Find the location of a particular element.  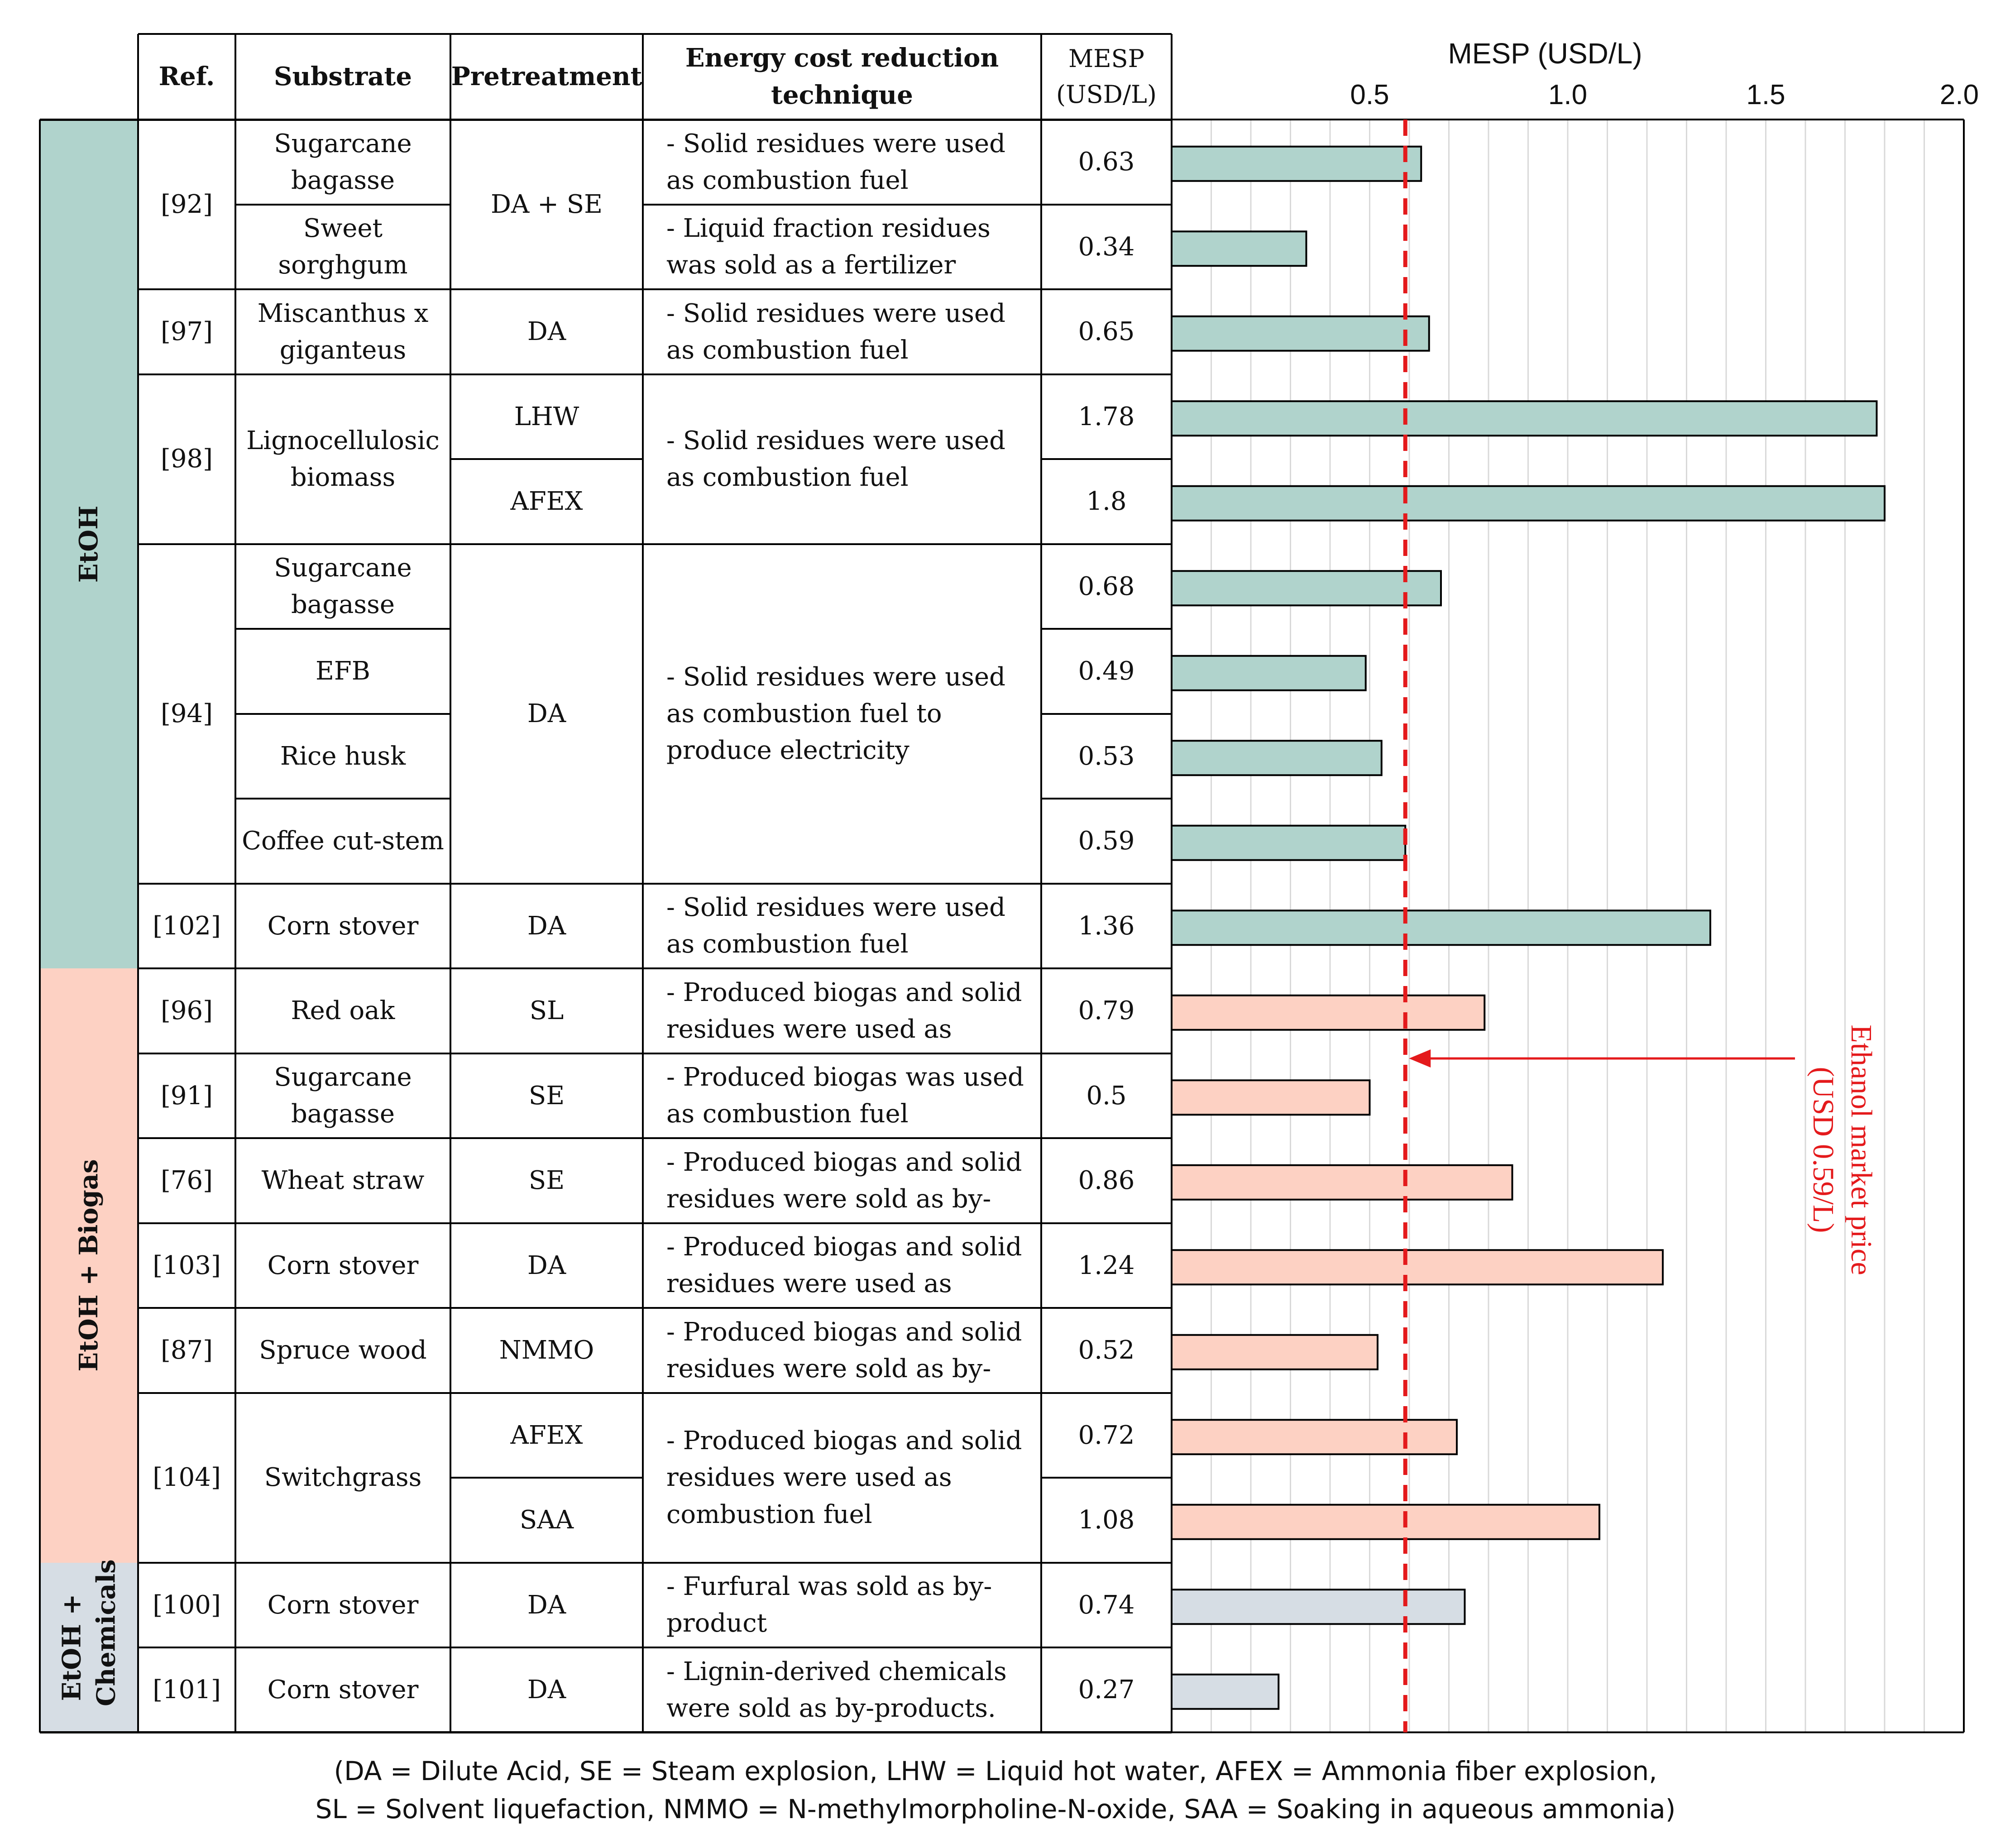

substrate-cell: Sweet sorghgum is located at coordinates (343, 247).